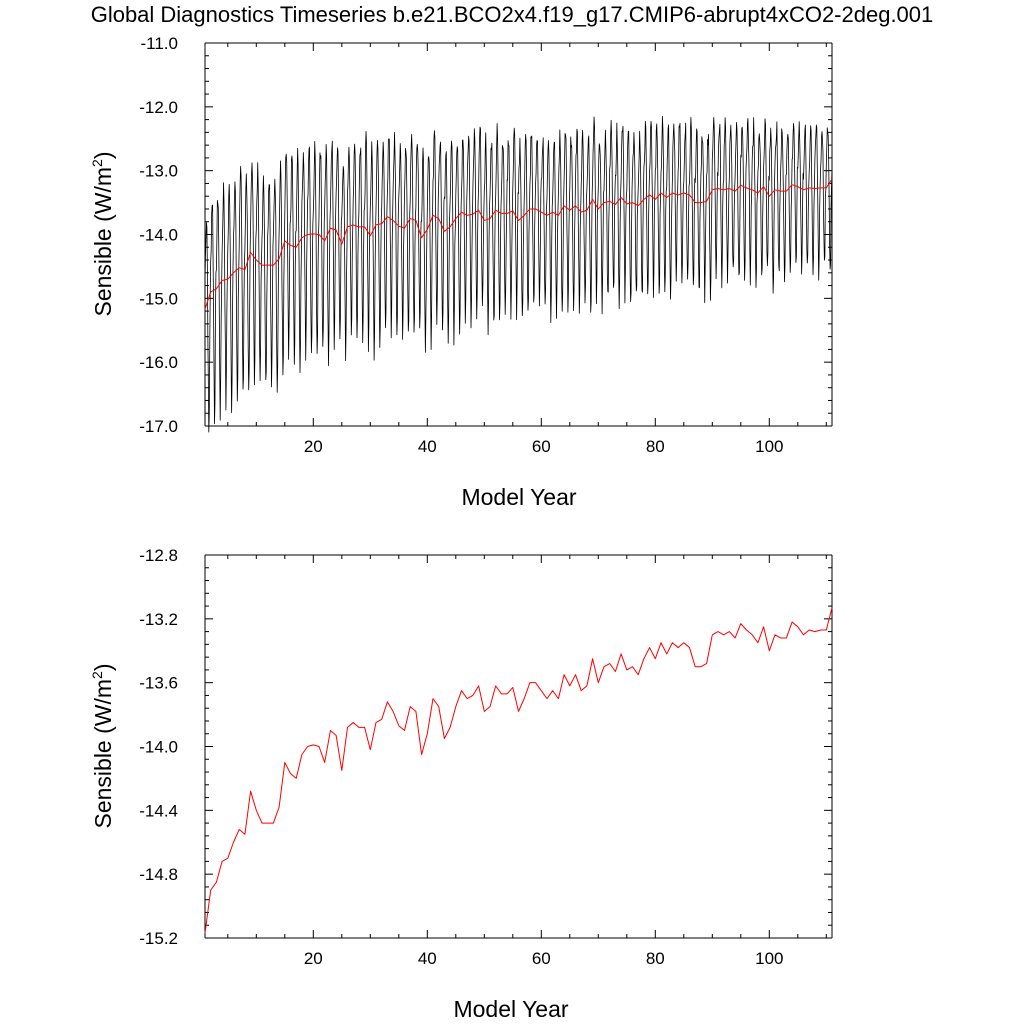 The image size is (1024, 1024). What do you see at coordinates (158, 426) in the screenshot?
I see `y-tick-label: -17.0` at bounding box center [158, 426].